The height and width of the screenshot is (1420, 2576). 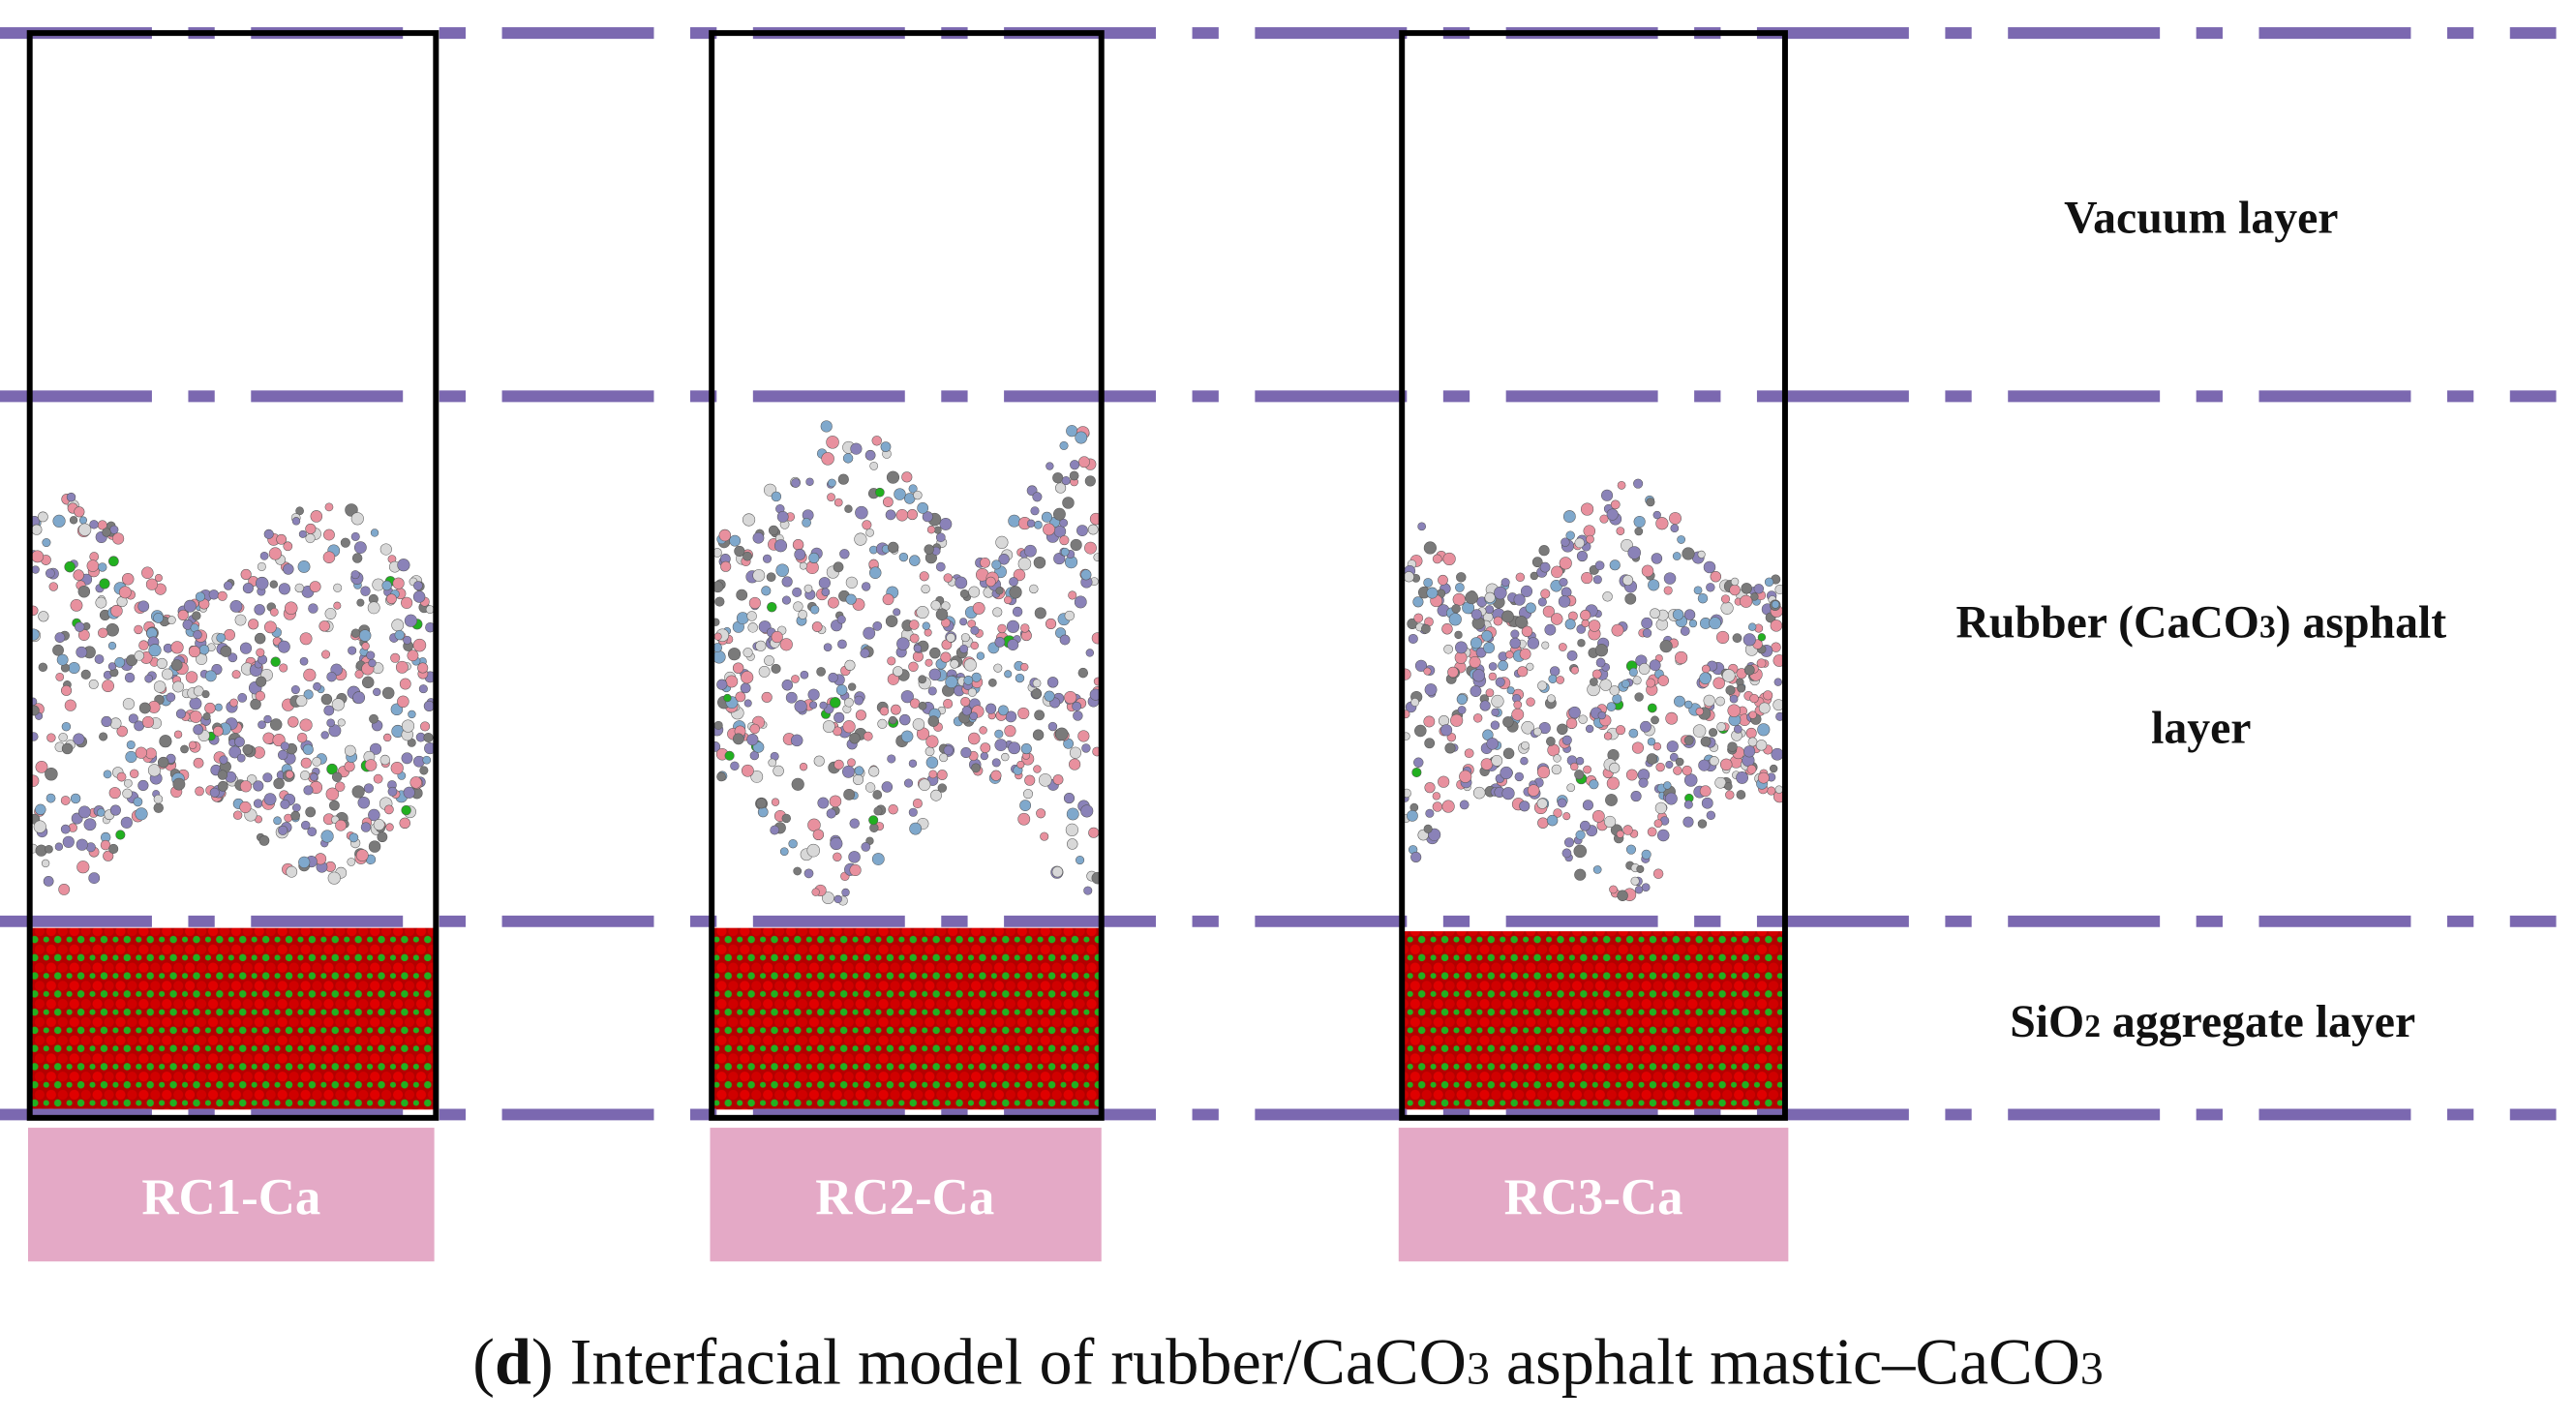 What do you see at coordinates (906, 1195) in the screenshot?
I see `model-tag` at bounding box center [906, 1195].